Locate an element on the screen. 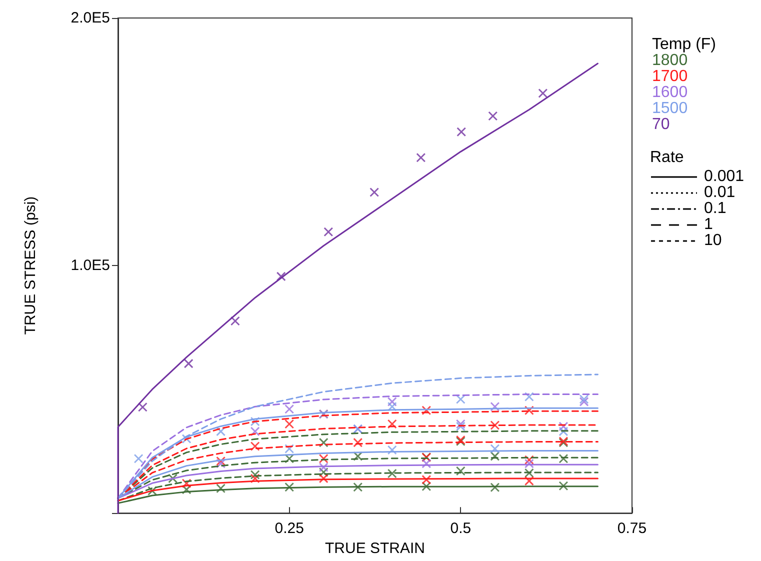 The image size is (761, 561). text: 1800 is located at coordinates (670, 60).